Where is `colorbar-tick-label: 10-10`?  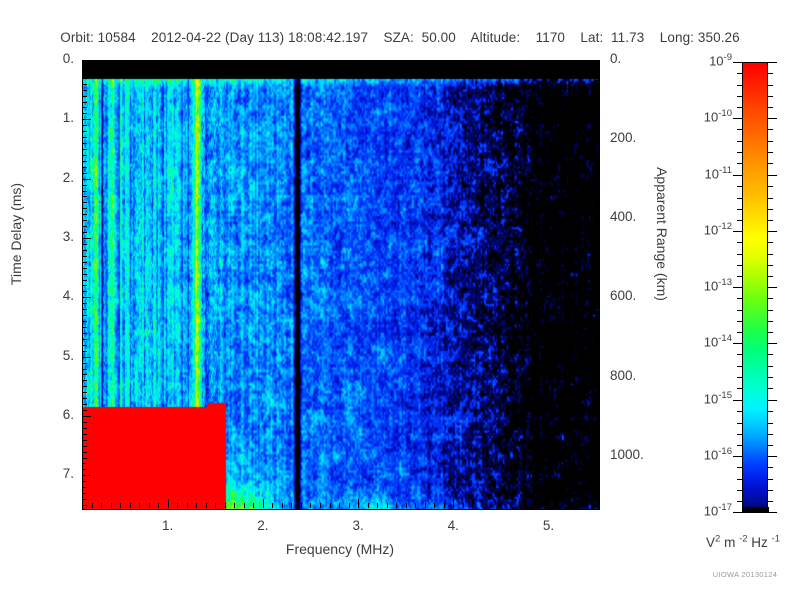 colorbar-tick-label: 10-10 is located at coordinates (717, 116).